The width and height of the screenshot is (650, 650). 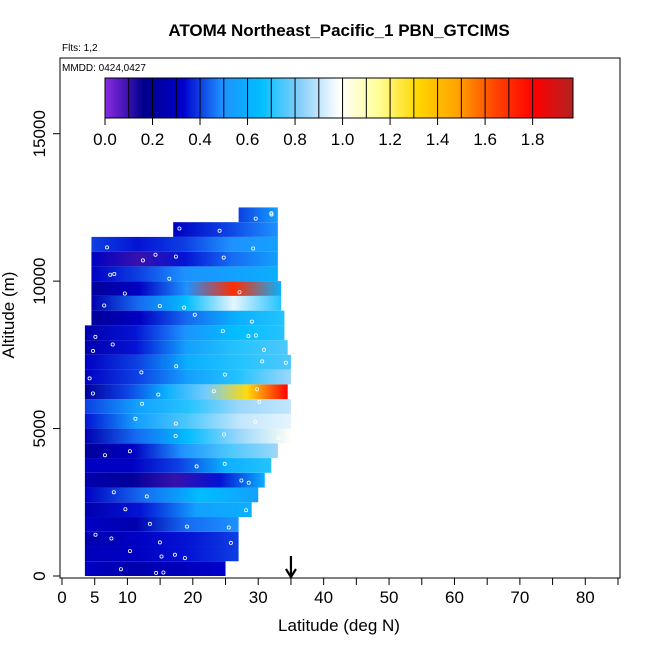 What do you see at coordinates (519, 597) in the screenshot?
I see `x-tick-label: 70` at bounding box center [519, 597].